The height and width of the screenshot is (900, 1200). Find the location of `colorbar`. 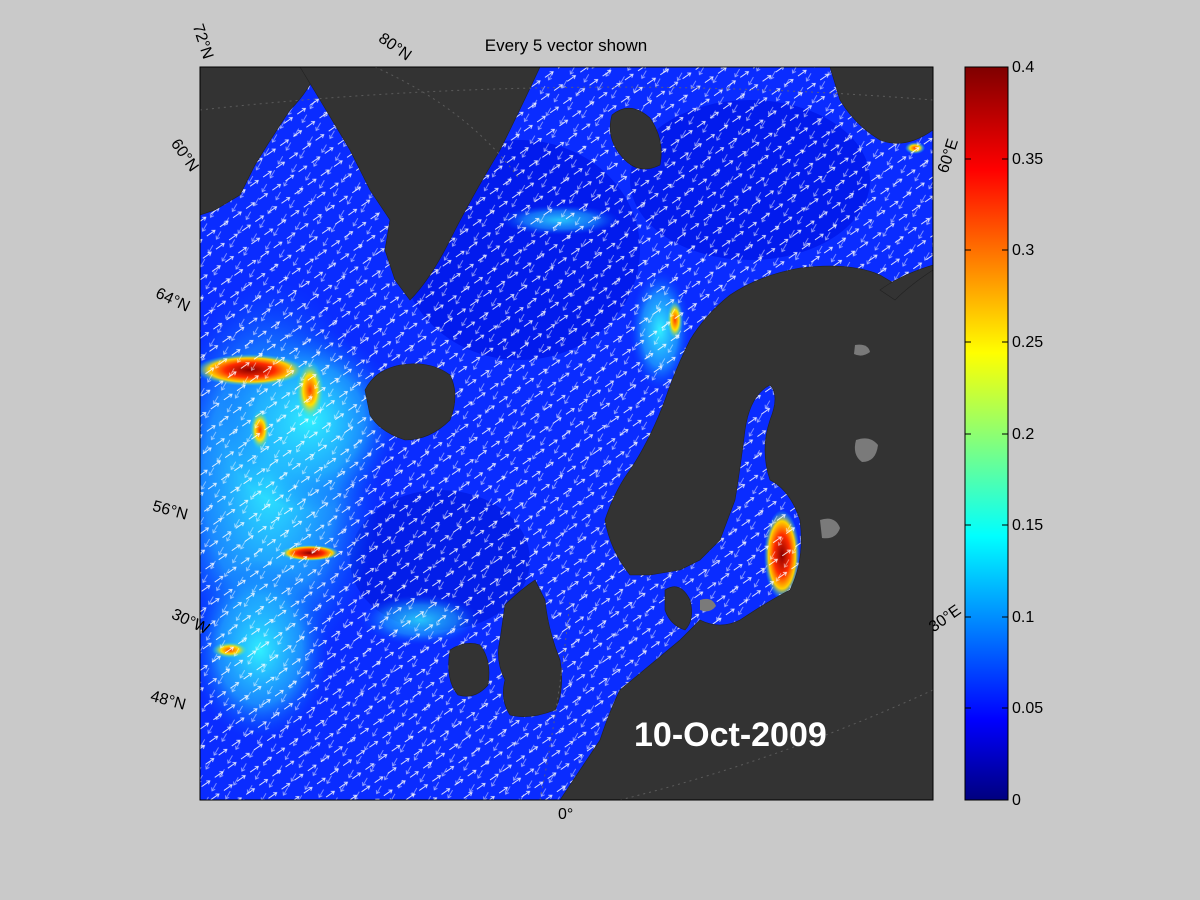

colorbar is located at coordinates (986, 433).